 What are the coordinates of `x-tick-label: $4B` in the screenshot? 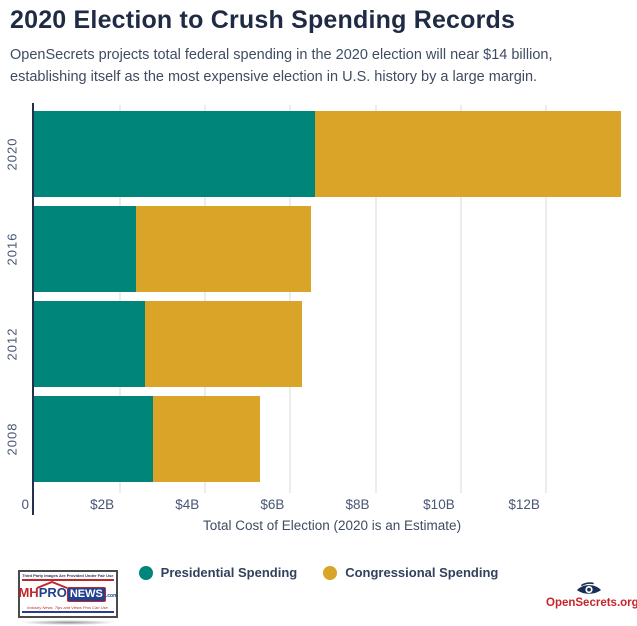 It's located at (187, 504).